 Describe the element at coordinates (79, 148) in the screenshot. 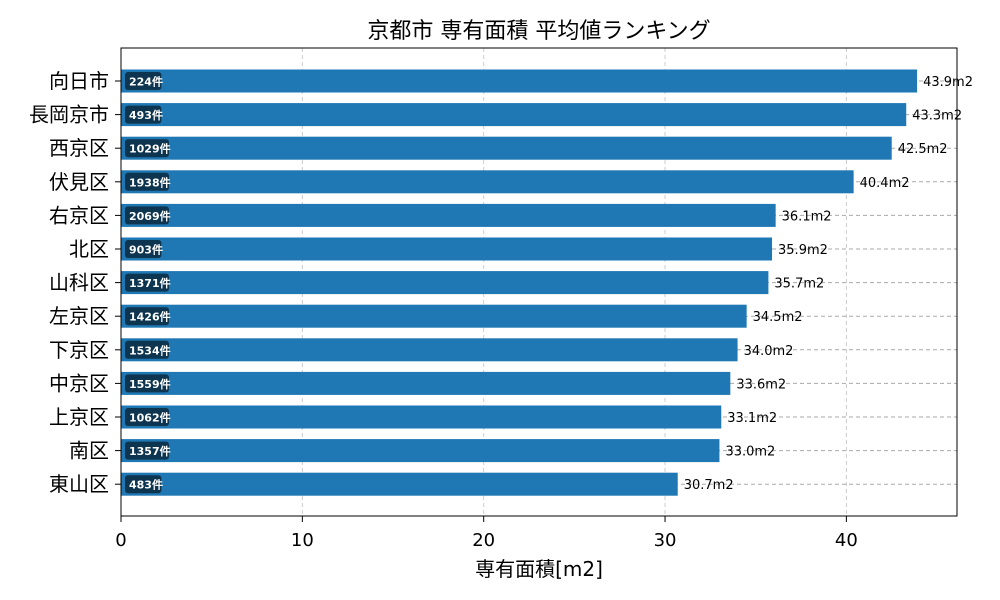

I see `category-label: 西京区` at that location.